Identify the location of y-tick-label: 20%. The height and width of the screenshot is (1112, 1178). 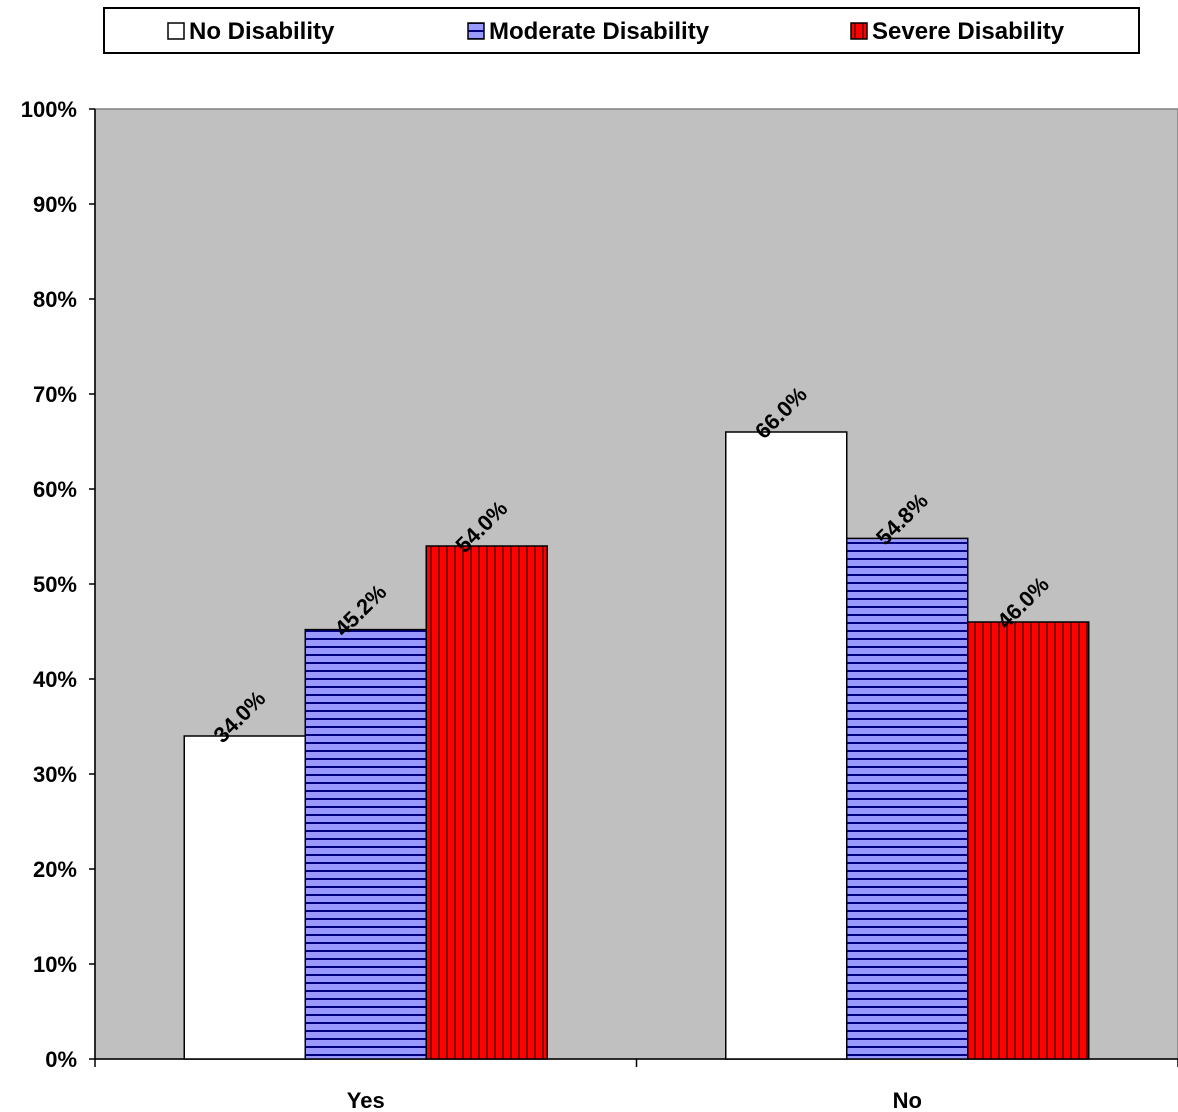
(55, 869).